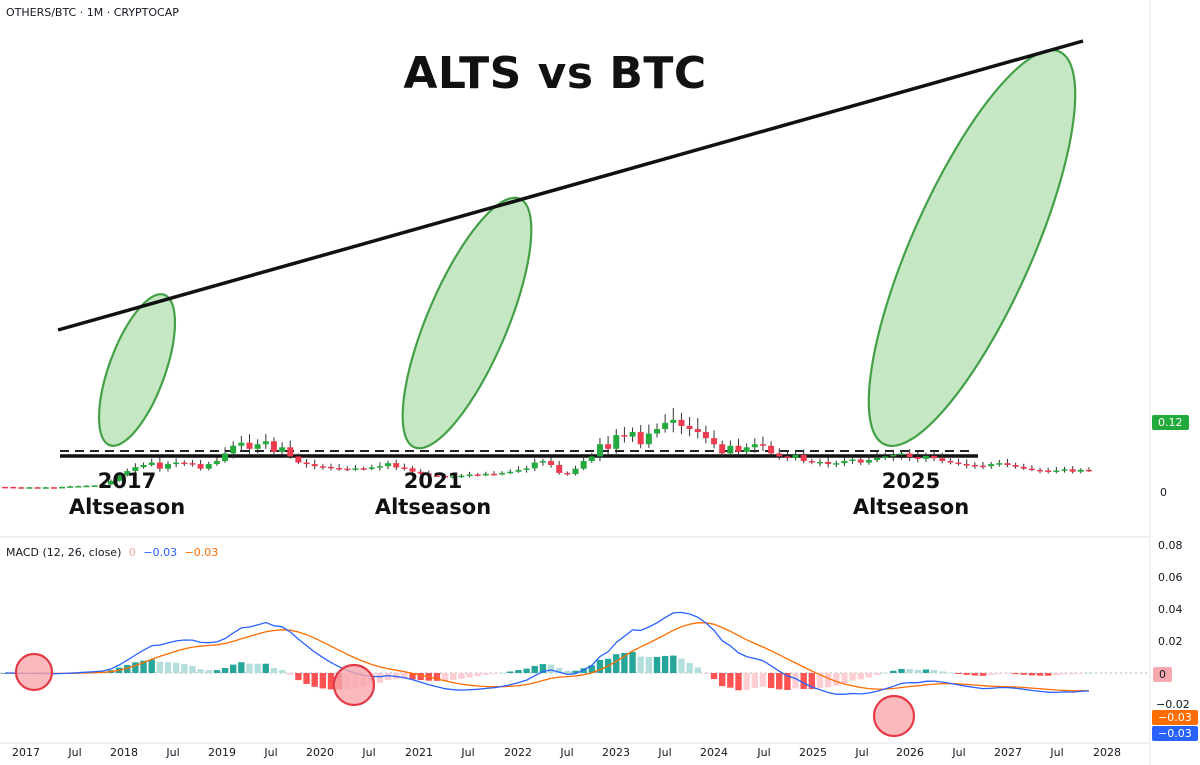 The image size is (1200, 765). Describe the element at coordinates (555, 73) in the screenshot. I see `chart-title: ALTS vs BTC` at that location.